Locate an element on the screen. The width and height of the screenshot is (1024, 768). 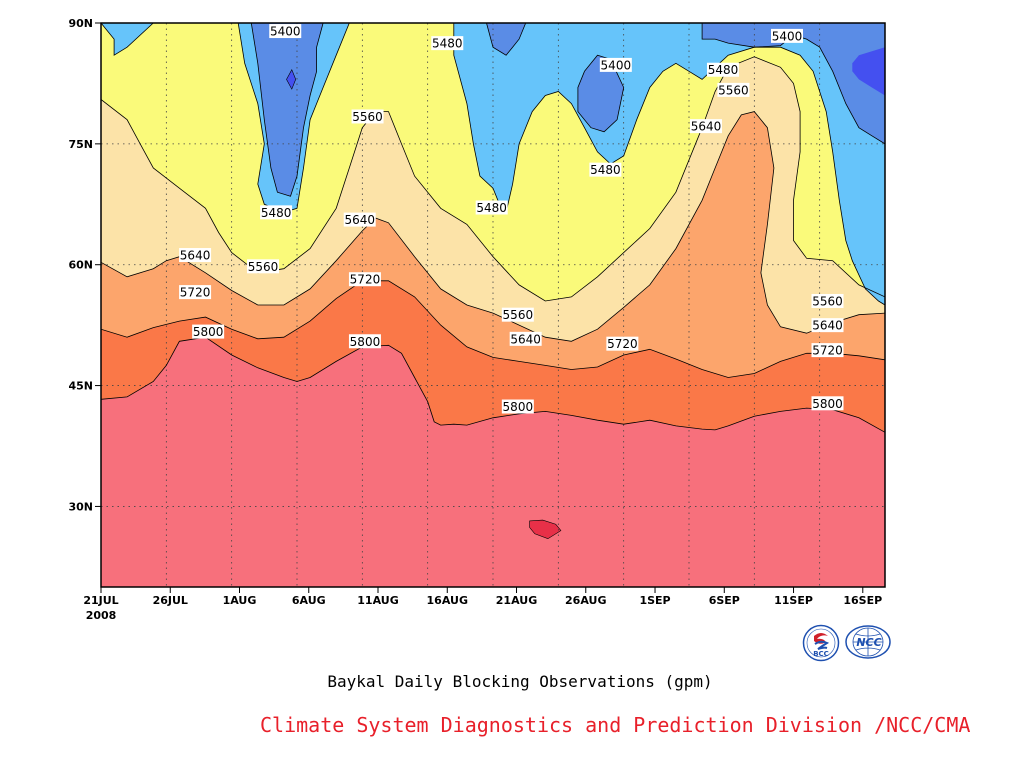
fill-extreme-low-small is located at coordinates (291, 79).